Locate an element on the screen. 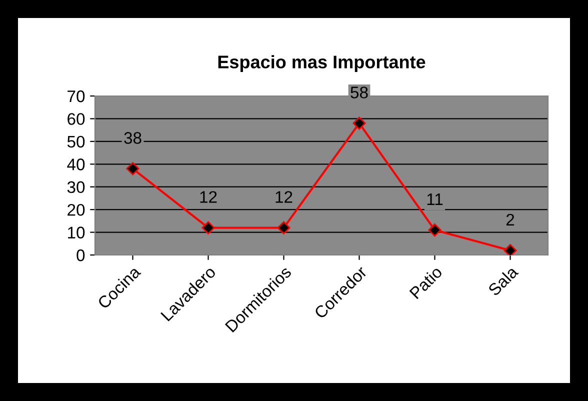  y-tick-label: 70 is located at coordinates (76, 96).